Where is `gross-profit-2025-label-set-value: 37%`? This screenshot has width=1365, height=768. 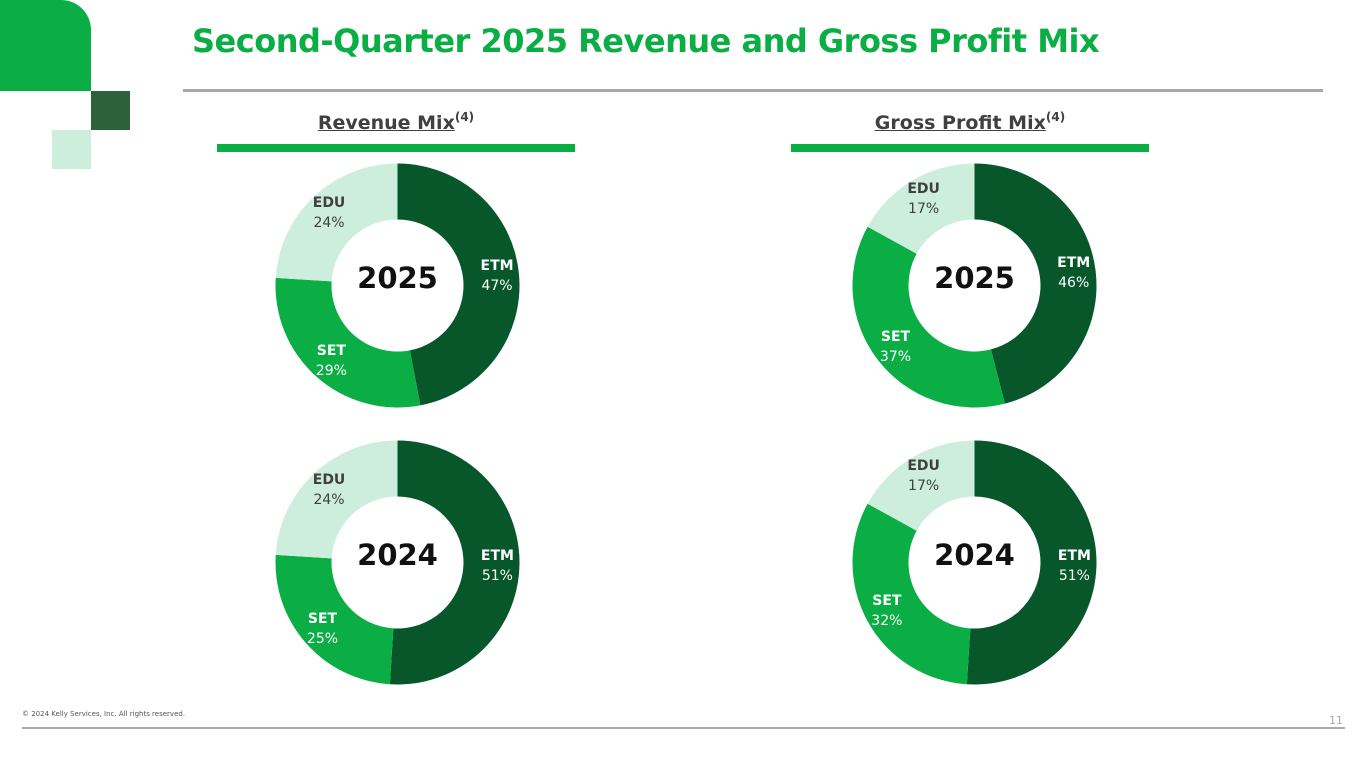
gross-profit-2025-label-set-value: 37% is located at coordinates (895, 356).